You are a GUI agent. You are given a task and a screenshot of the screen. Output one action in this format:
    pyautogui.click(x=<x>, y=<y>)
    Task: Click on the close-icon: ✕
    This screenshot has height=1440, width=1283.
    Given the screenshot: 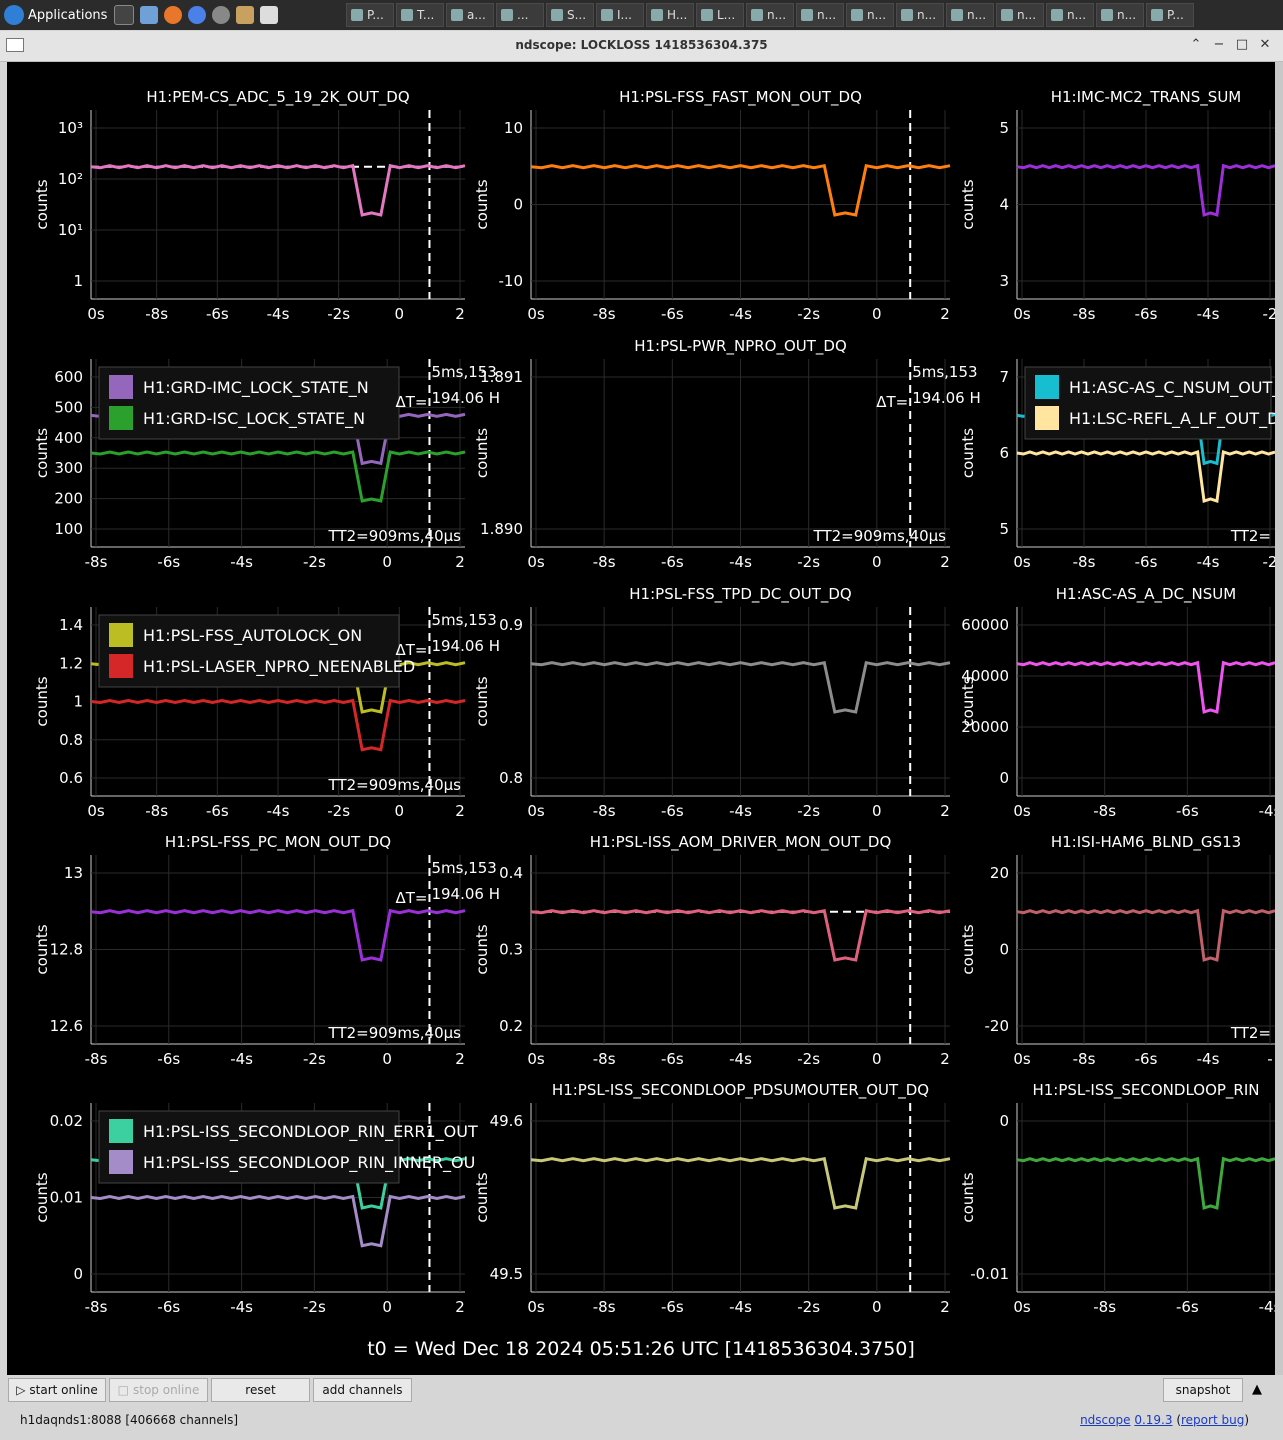 What is the action you would take?
    pyautogui.click(x=1265, y=44)
    